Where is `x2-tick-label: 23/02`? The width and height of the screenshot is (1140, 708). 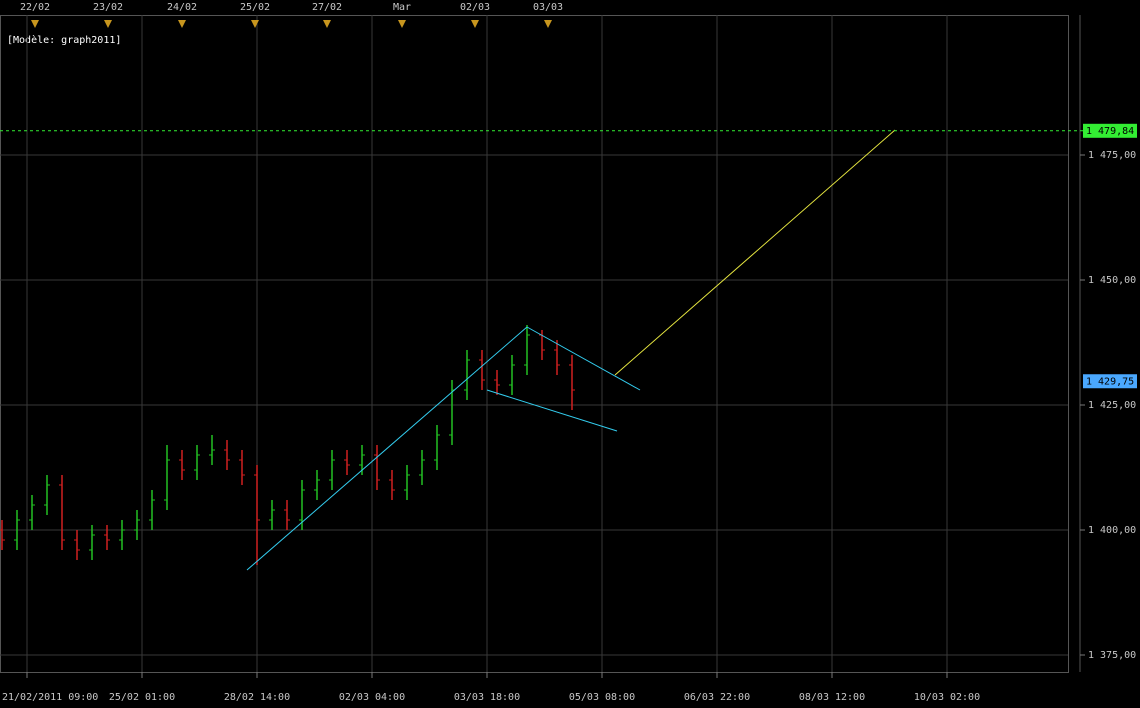 x2-tick-label: 23/02 is located at coordinates (108, 7).